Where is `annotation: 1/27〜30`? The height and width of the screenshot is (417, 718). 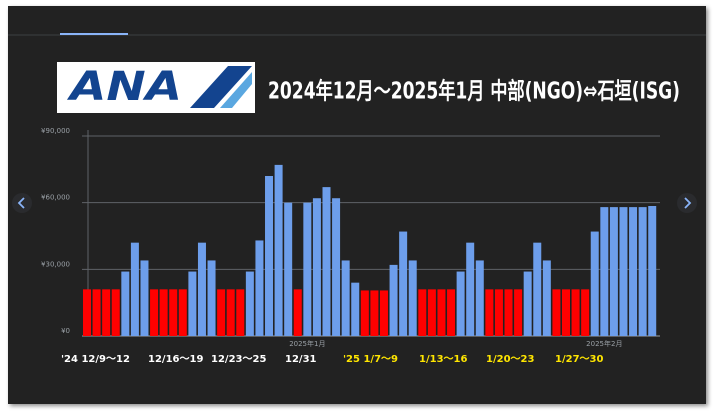 annotation: 1/27〜30 is located at coordinates (579, 359).